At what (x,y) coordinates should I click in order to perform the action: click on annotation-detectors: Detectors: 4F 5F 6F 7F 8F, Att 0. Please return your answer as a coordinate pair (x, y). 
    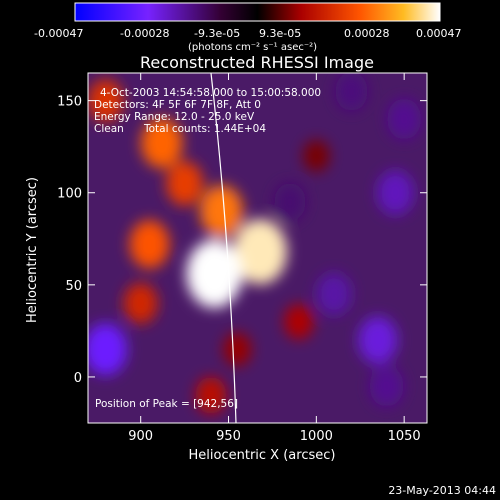
    Looking at the image, I should click on (177, 105).